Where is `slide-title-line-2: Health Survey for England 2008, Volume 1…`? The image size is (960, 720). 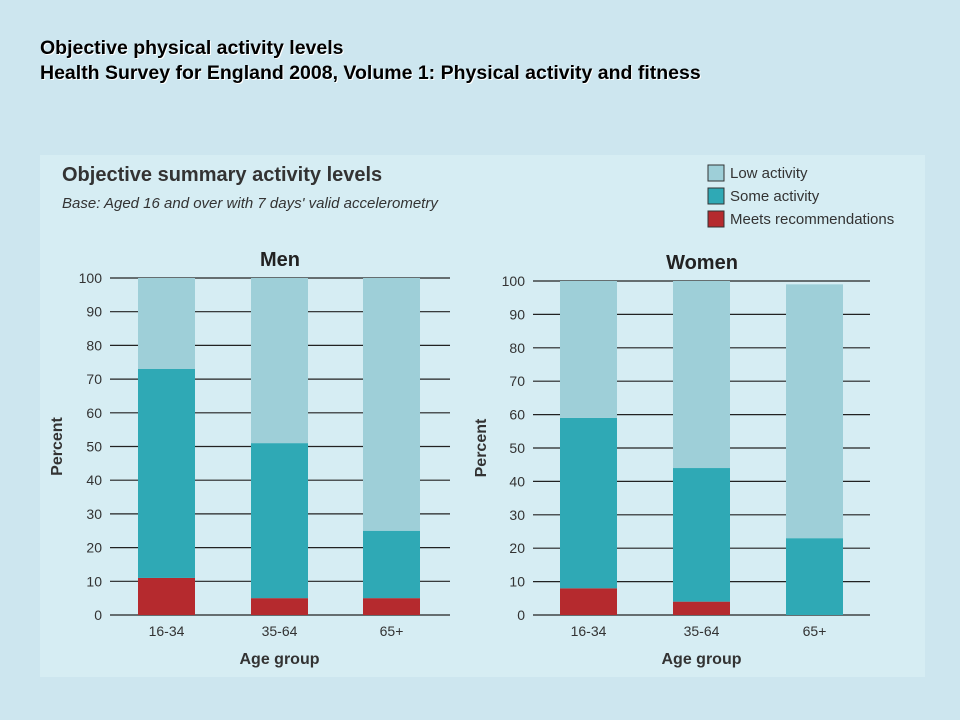
slide-title-line-2: Health Survey for England 2008, Volume 1… is located at coordinates (370, 73).